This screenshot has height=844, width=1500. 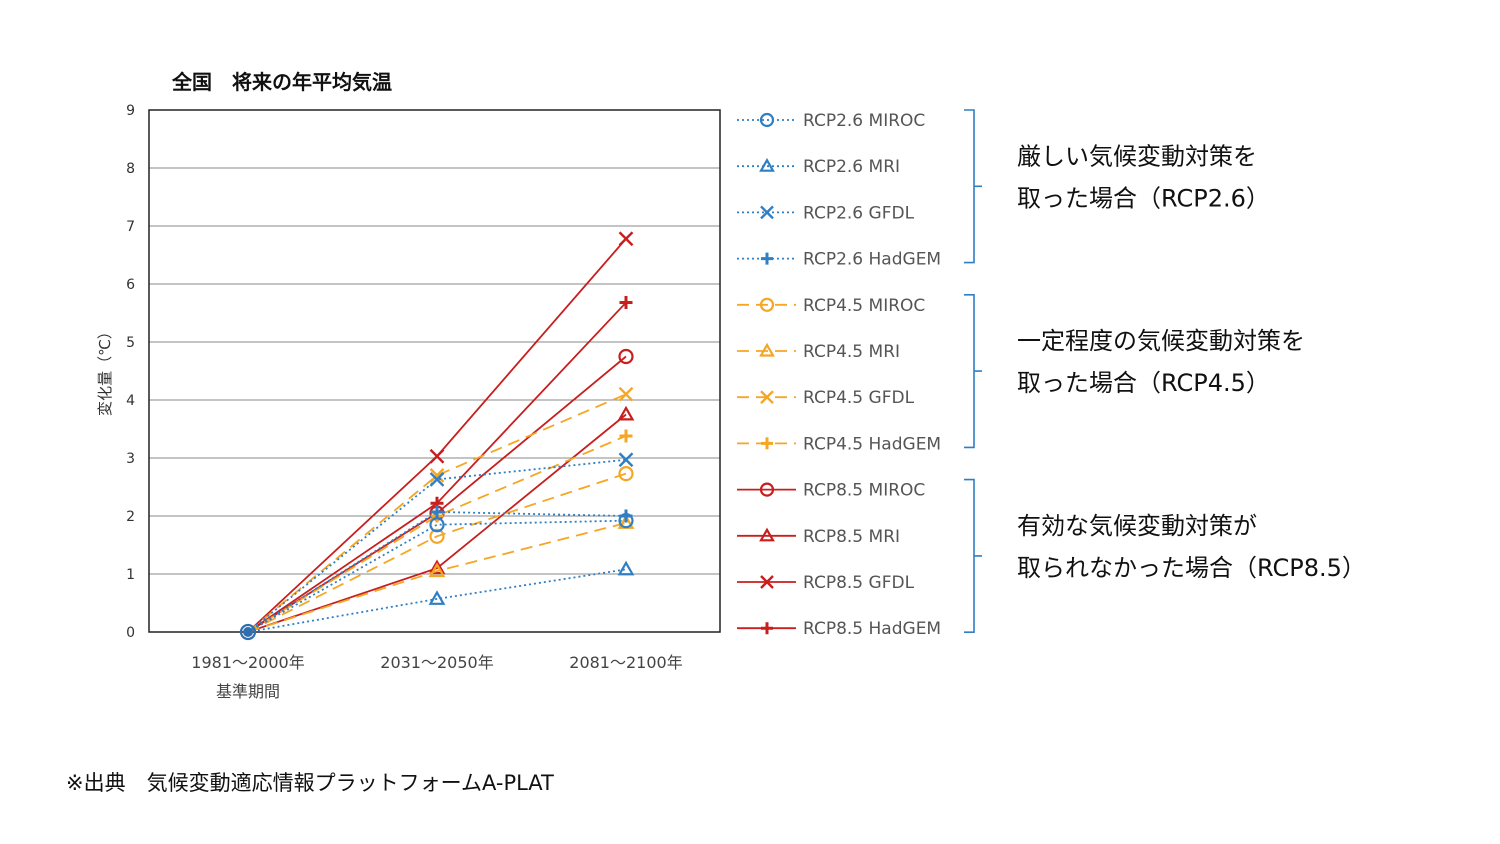 What do you see at coordinates (1143, 383) in the screenshot?
I see `group-description: 取った場合（RCP4.5）` at bounding box center [1143, 383].